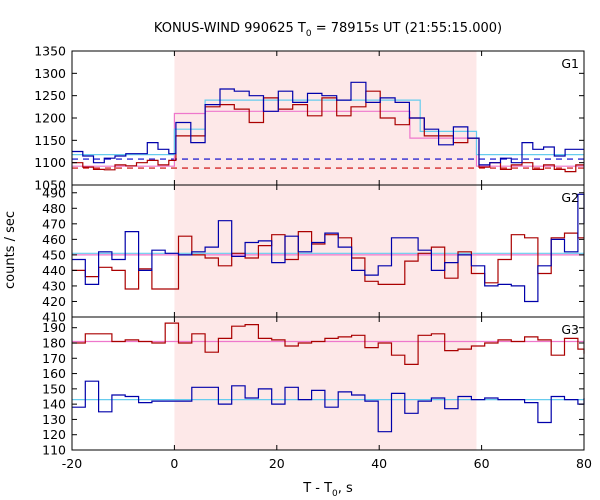  I want to click on y-tick-label: 130, so click(54, 419).